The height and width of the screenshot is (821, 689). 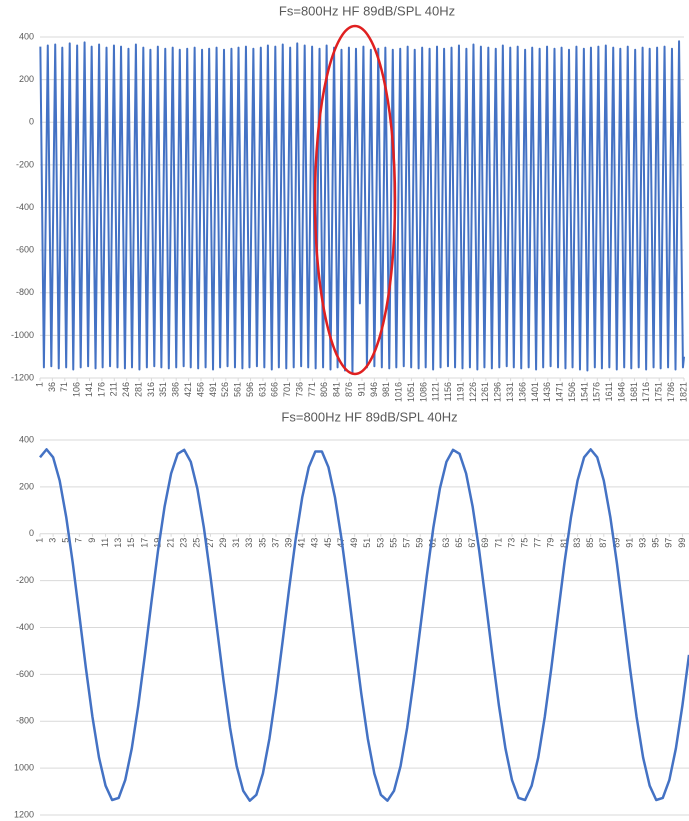 I want to click on x-tick-label: 491, so click(x=213, y=389).